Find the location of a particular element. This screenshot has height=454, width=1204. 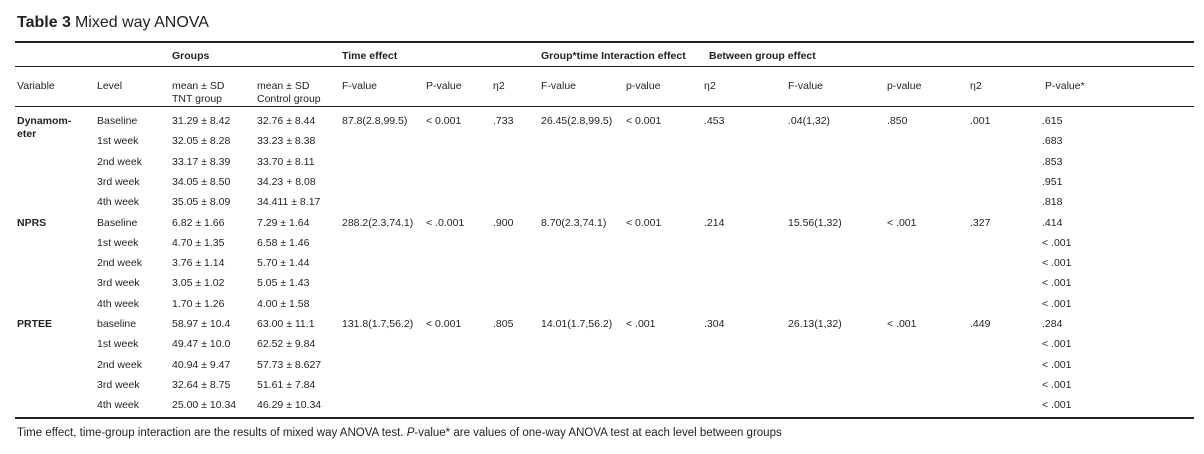

row-level: baseline is located at coordinates (117, 324).